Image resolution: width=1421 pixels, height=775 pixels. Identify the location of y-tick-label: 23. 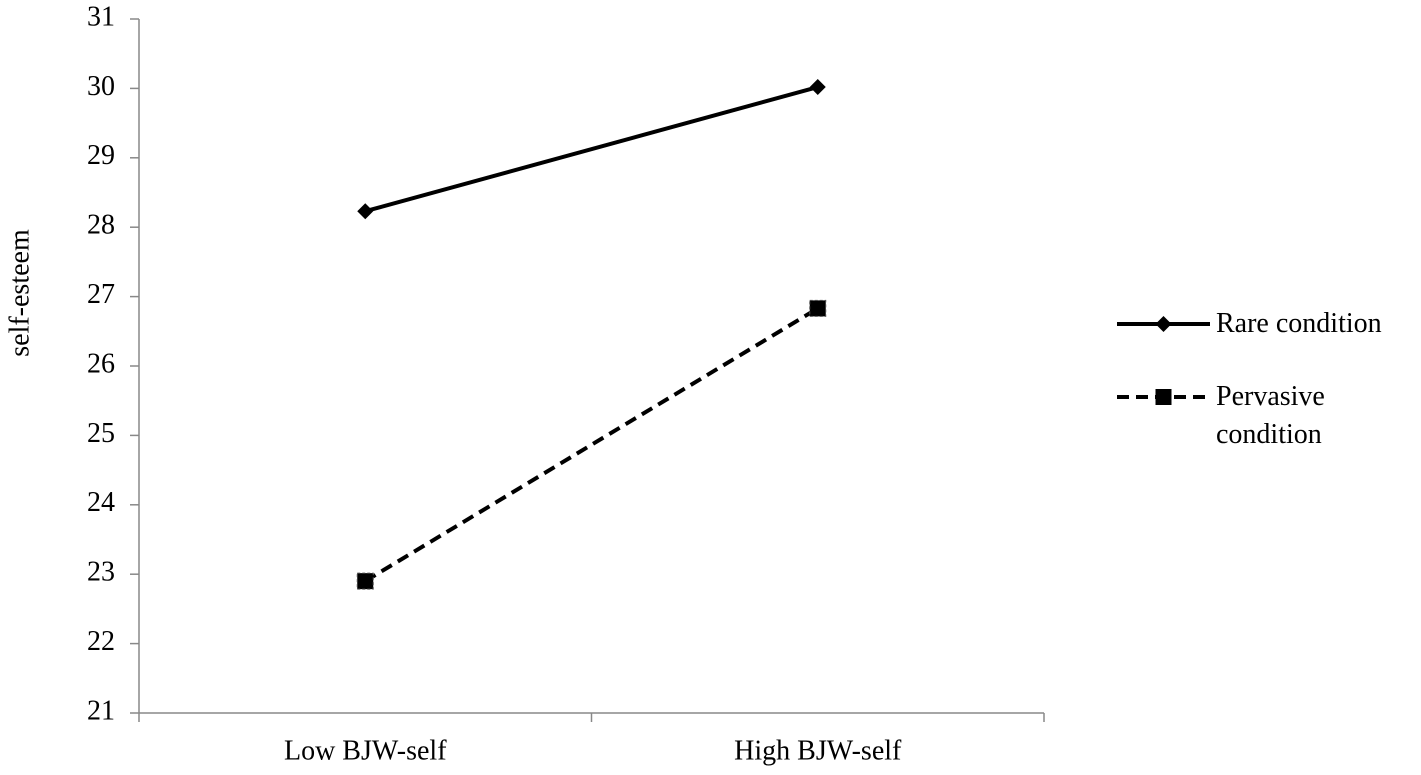
(101, 572).